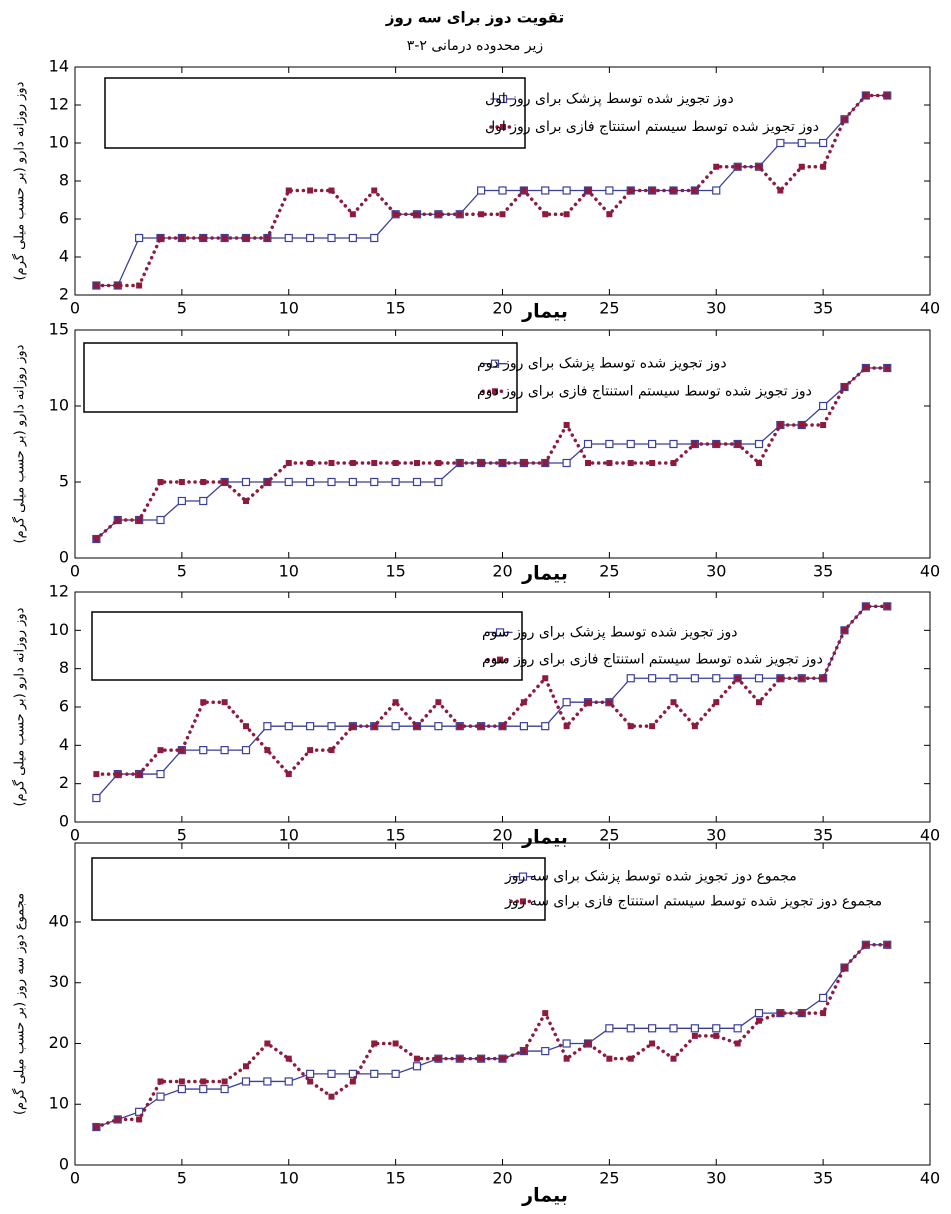 This screenshot has height=1214, width=951. Describe the element at coordinates (502, 571) in the screenshot. I see `x-tick-label: 20` at that location.